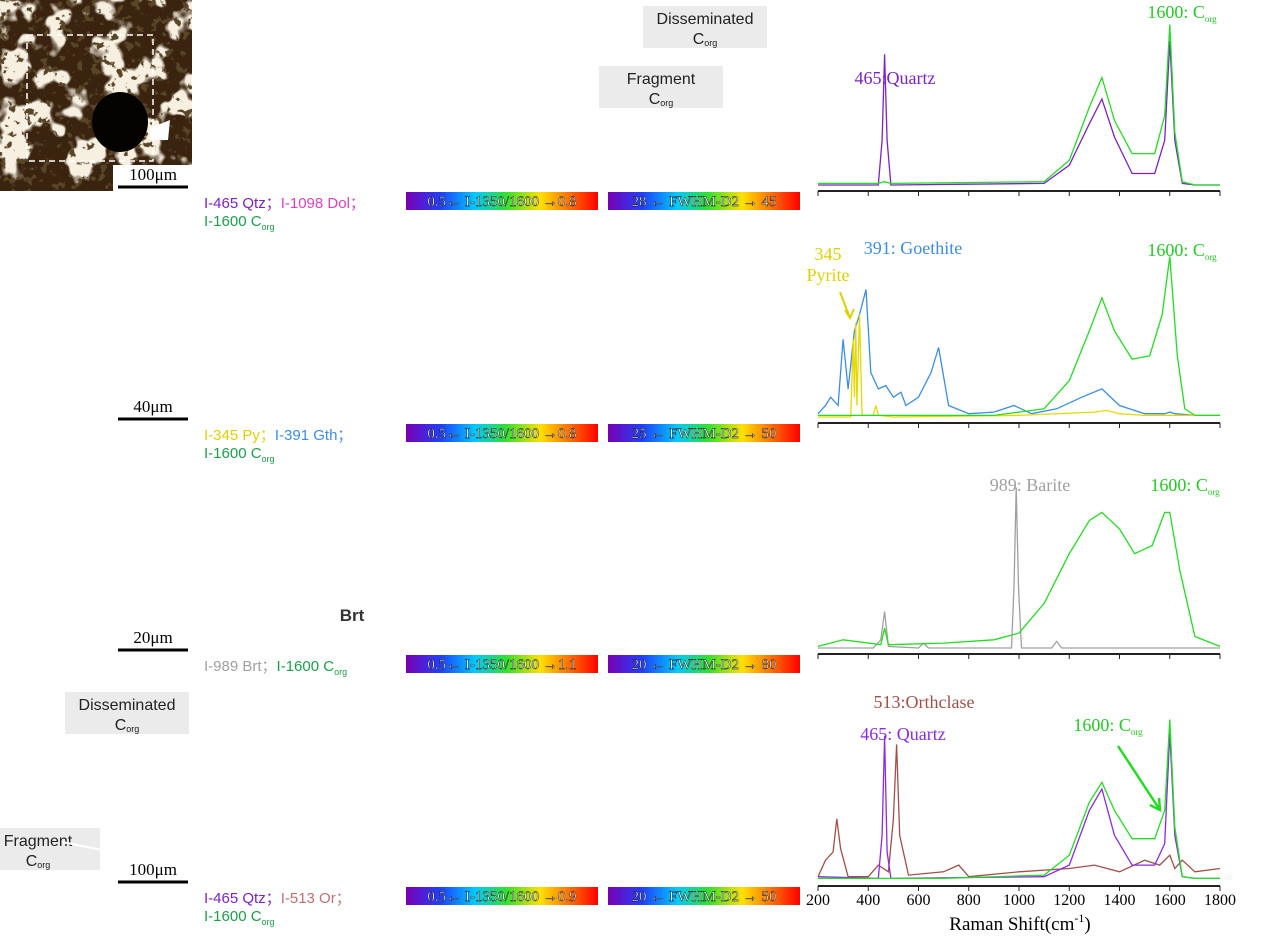 This screenshot has width=1268, height=947. I want to click on caption: I-465 Qtz；I-513 Or；, so click(277, 898).